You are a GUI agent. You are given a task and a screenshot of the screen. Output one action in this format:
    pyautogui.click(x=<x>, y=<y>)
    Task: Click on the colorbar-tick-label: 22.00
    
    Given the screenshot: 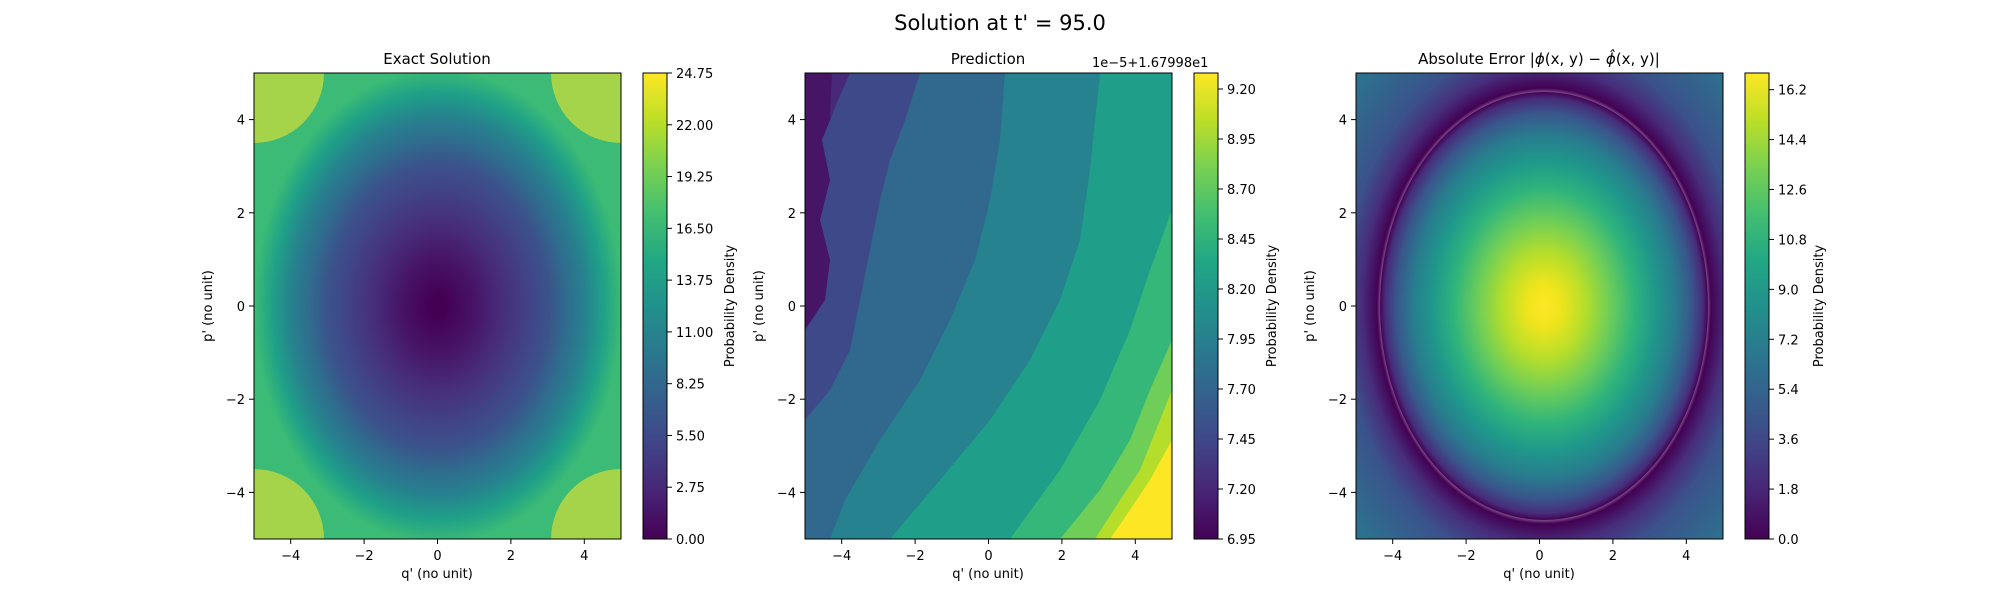 What is the action you would take?
    pyautogui.click(x=694, y=126)
    